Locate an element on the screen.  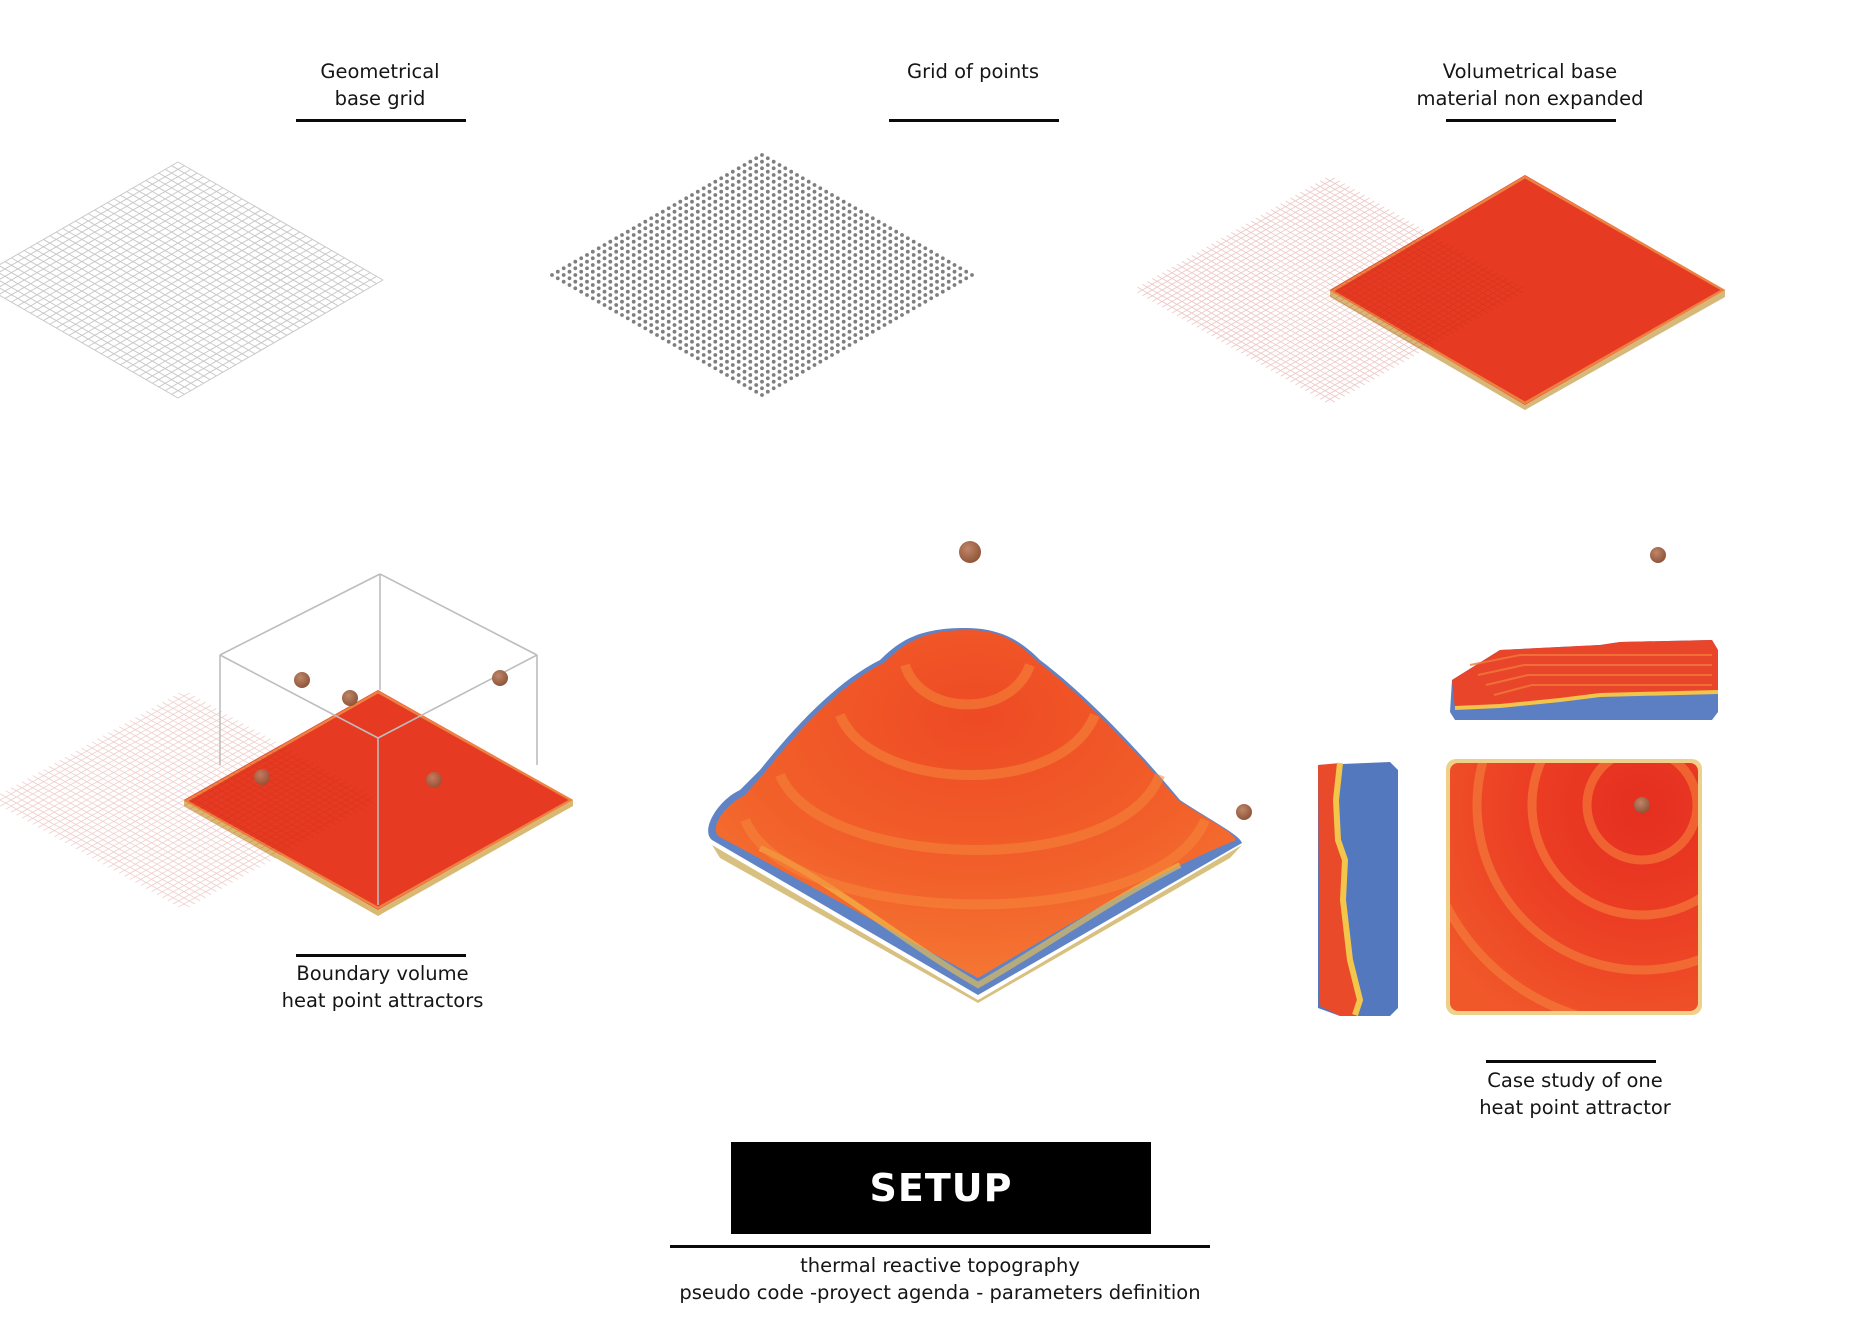
footer-rule is located at coordinates (940, 1246).